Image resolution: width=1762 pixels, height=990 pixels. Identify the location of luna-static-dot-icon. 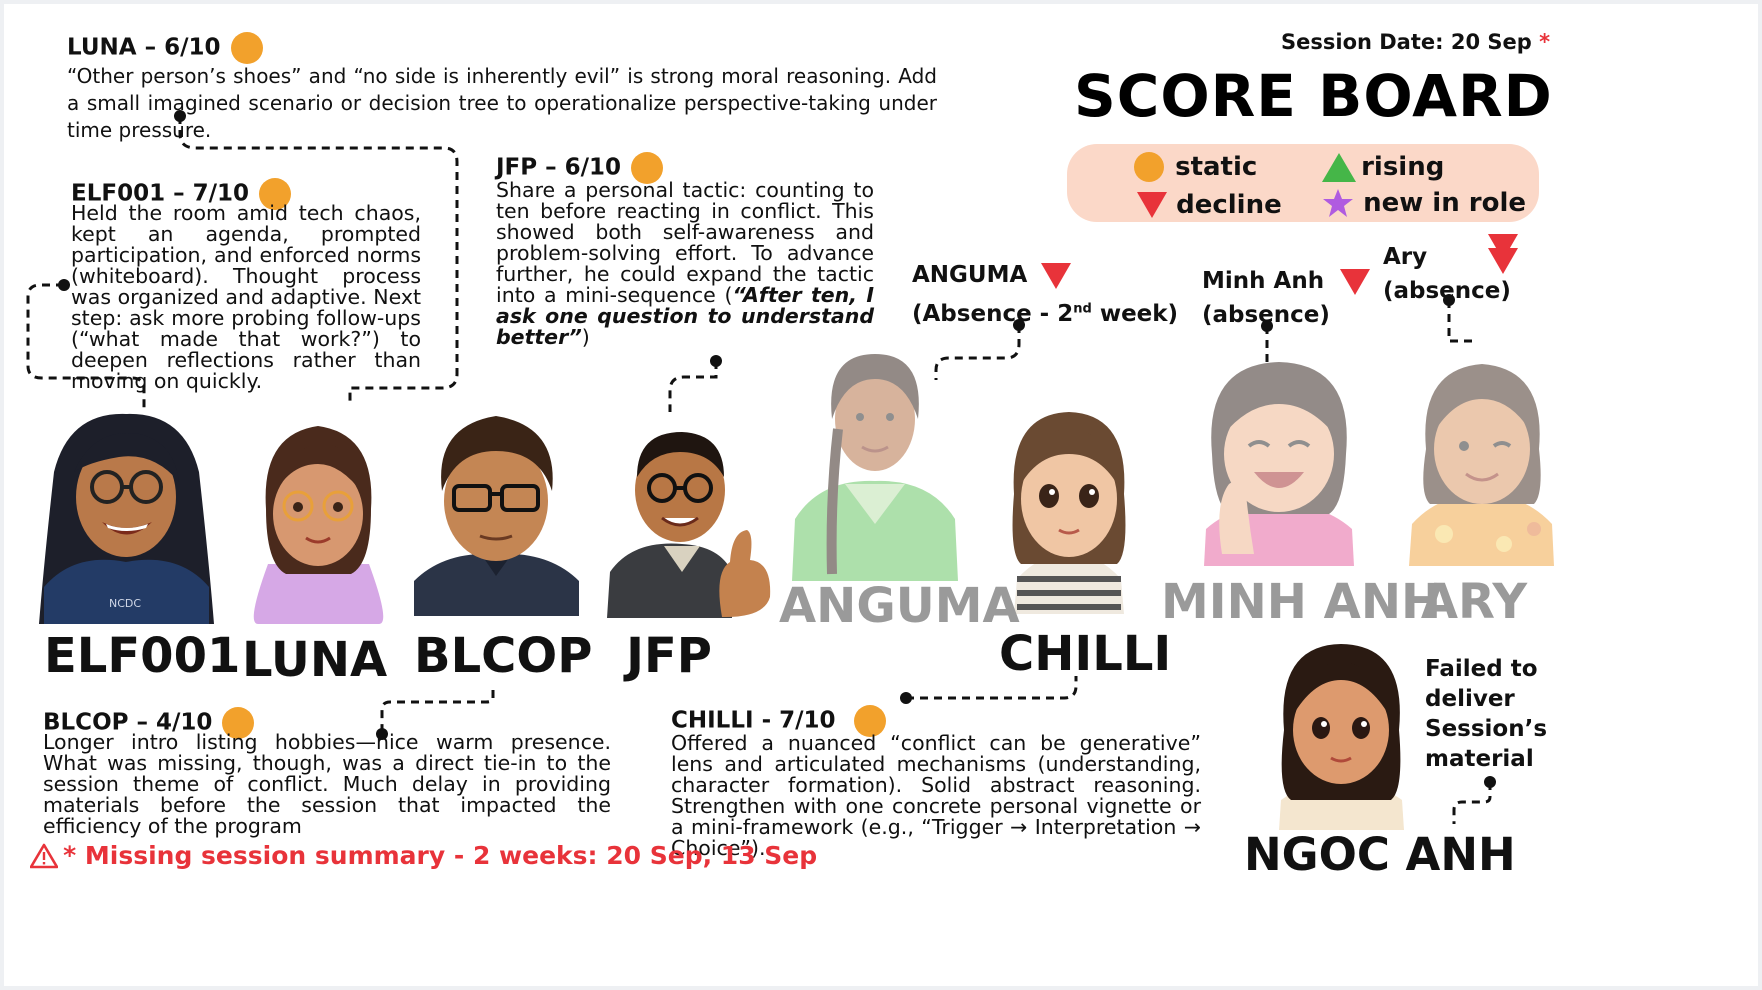
(246, 48).